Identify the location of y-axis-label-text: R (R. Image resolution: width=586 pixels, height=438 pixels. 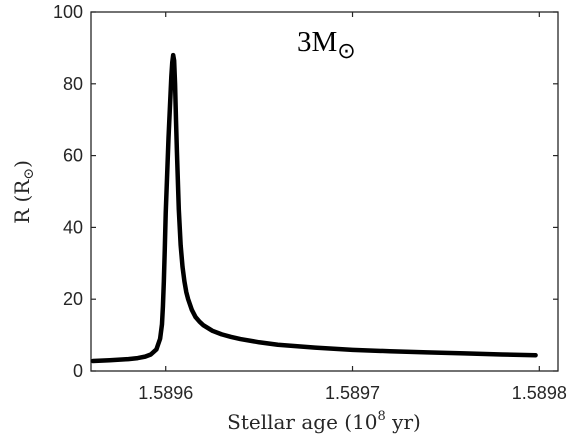
(22, 201).